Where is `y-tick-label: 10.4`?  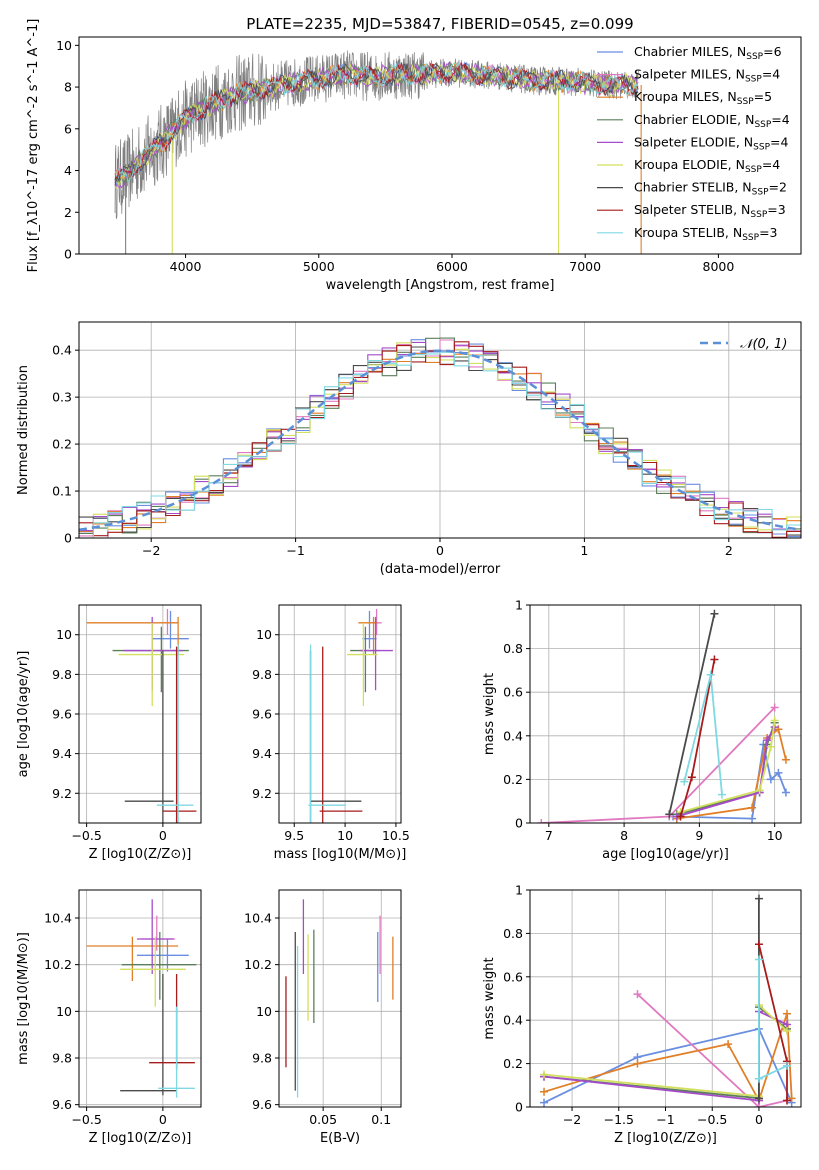
y-tick-label: 10.4 is located at coordinates (58, 918).